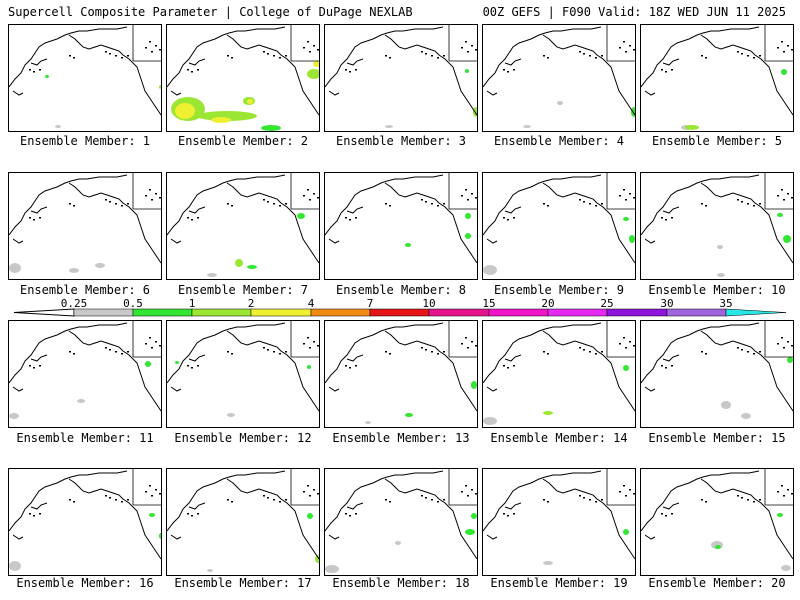 The image size is (800, 600). I want to click on member-label: Ensemble Member: 7, so click(243, 290).